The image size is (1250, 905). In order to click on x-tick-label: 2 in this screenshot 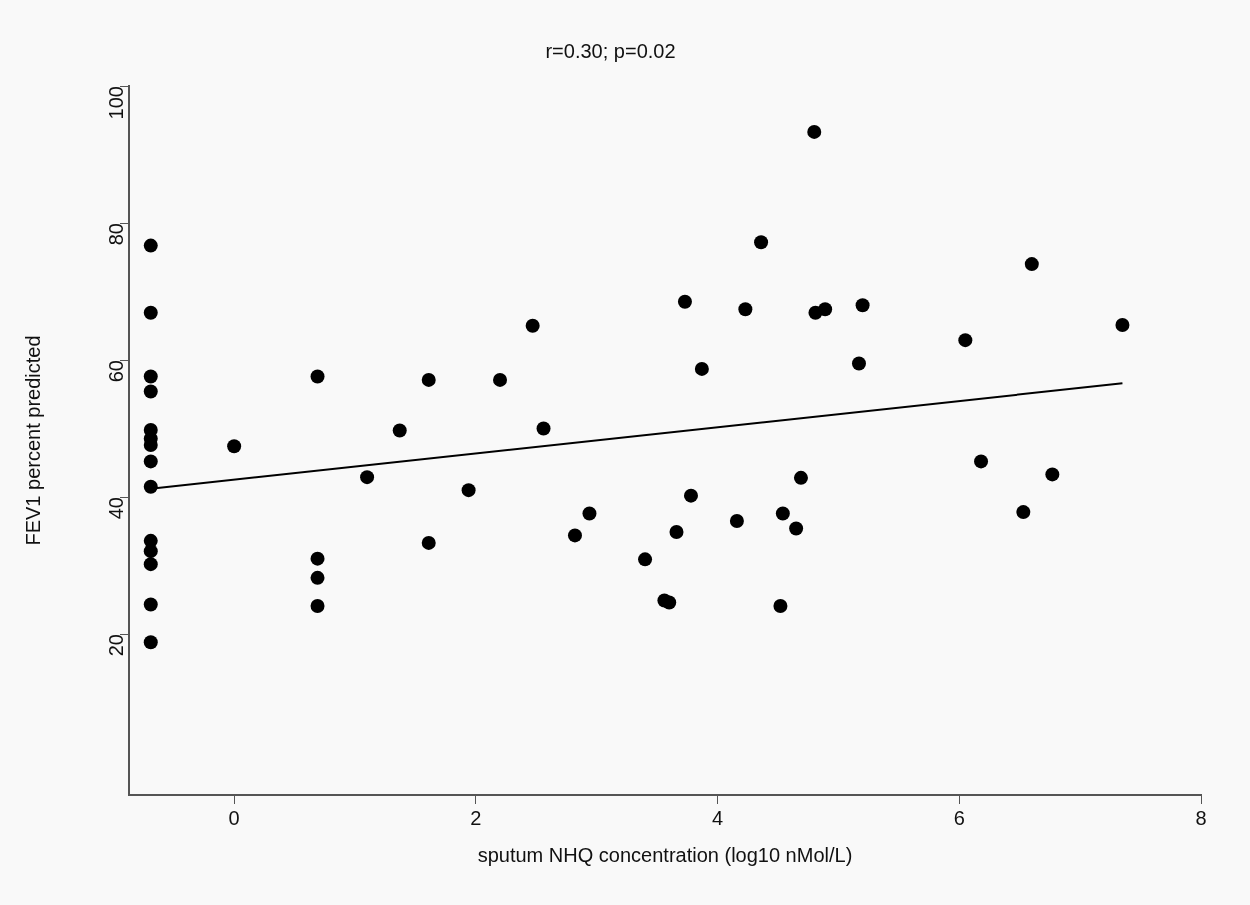, I will do `click(476, 817)`.